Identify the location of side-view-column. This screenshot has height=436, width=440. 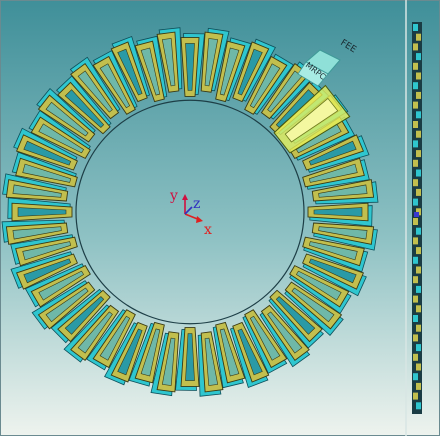
(417, 218).